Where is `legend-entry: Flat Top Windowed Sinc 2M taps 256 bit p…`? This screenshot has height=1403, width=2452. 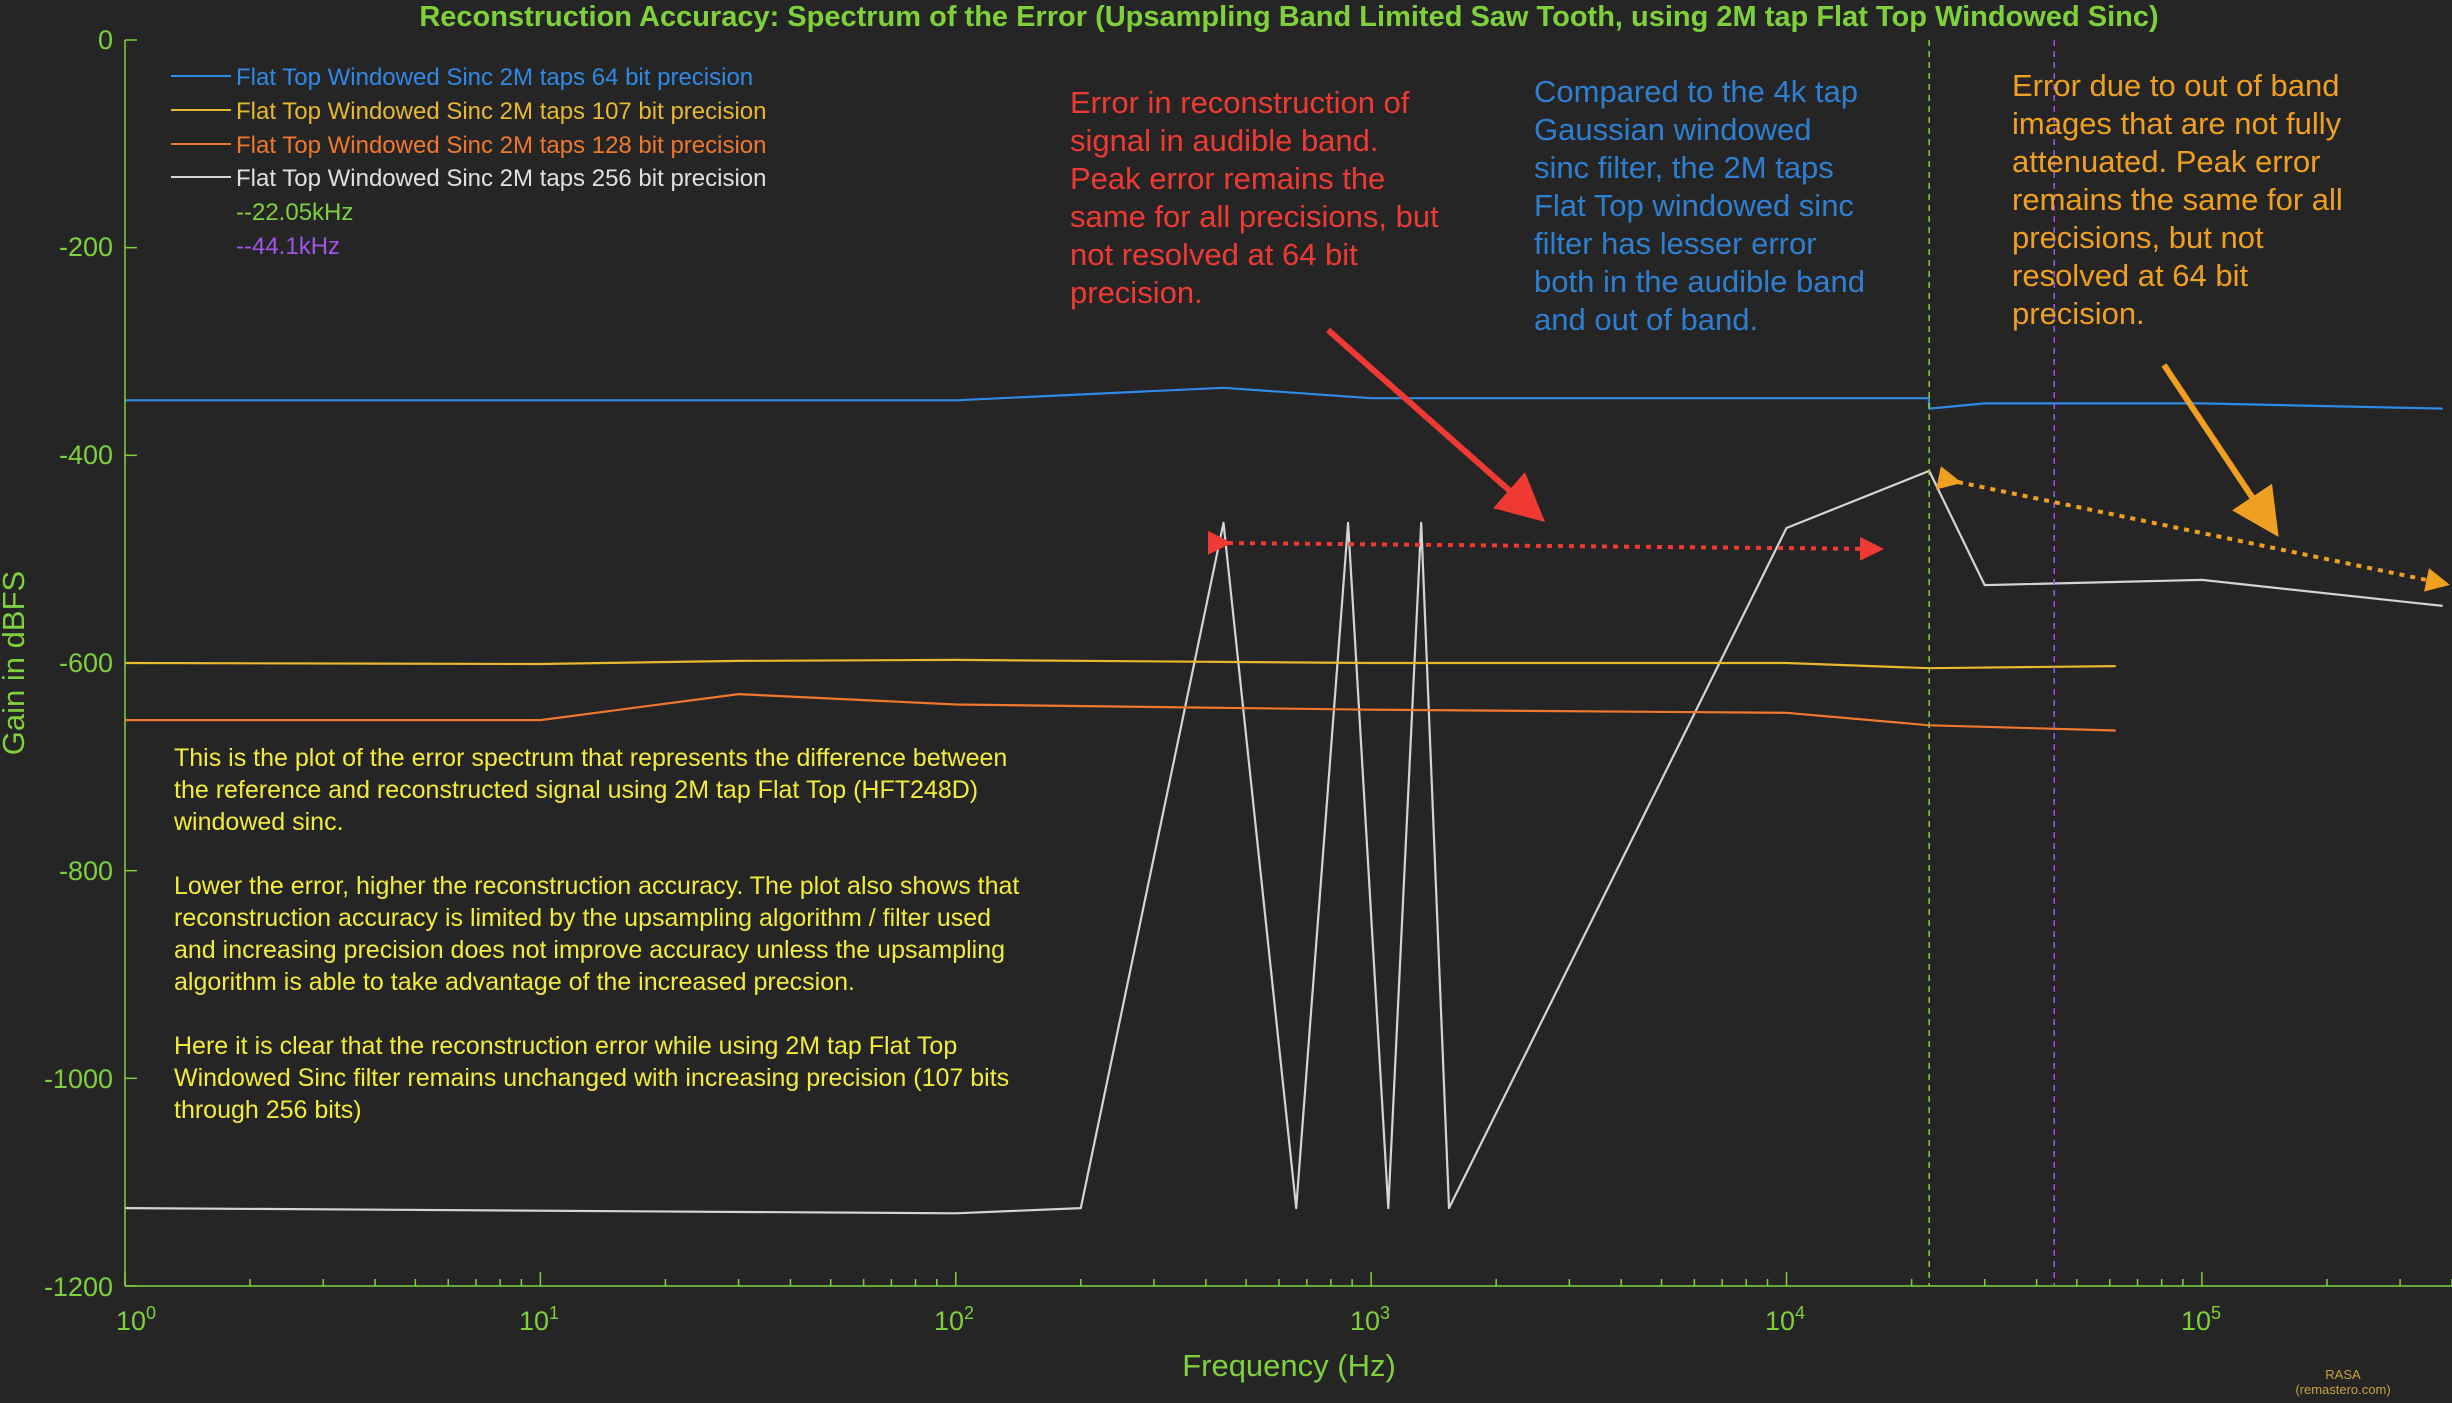
legend-entry: Flat Top Windowed Sinc 2M taps 256 bit p… is located at coordinates (469, 178).